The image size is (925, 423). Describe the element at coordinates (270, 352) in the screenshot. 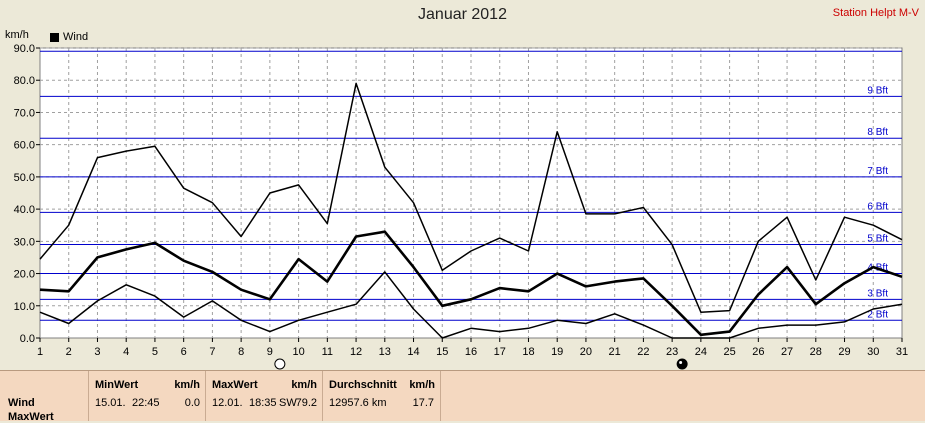

I see `x-tick-label: 9` at that location.